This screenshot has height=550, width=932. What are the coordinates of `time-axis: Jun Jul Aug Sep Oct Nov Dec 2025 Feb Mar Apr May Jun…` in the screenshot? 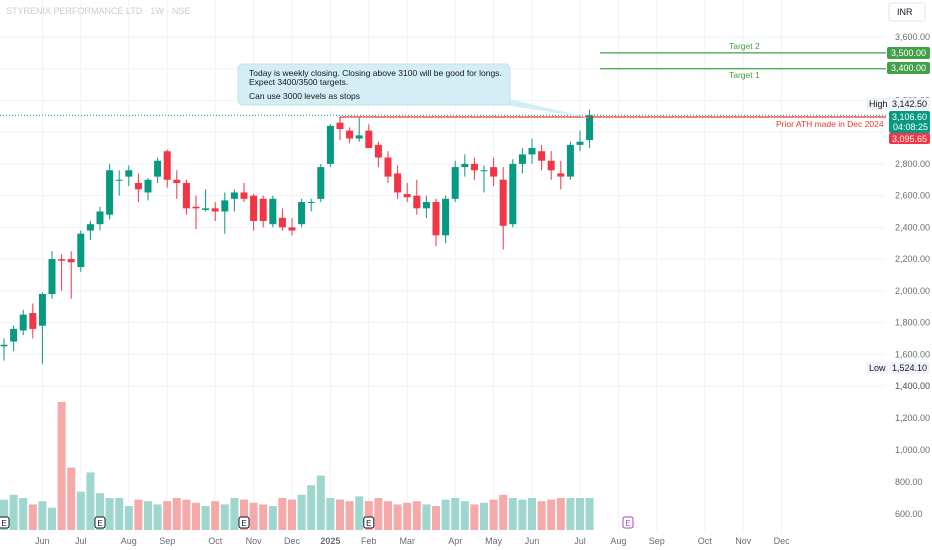 It's located at (412, 541).